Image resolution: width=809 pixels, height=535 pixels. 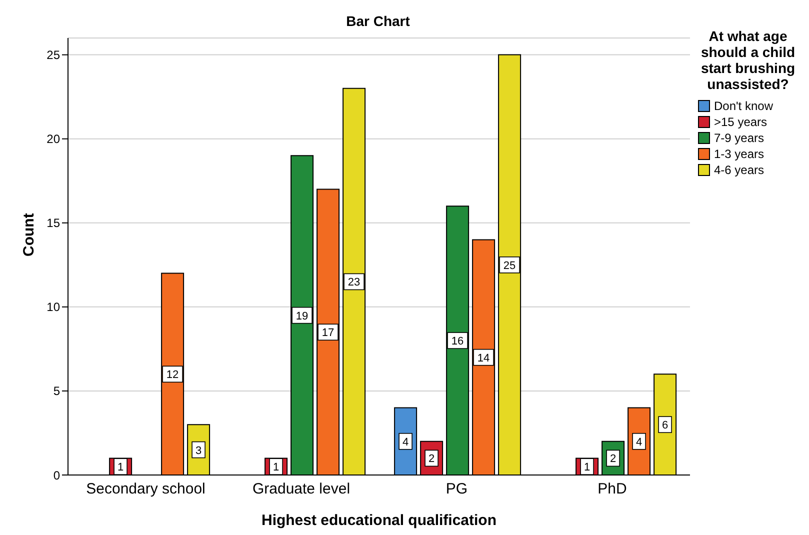 What do you see at coordinates (198, 450) in the screenshot?
I see `data-label: 3` at bounding box center [198, 450].